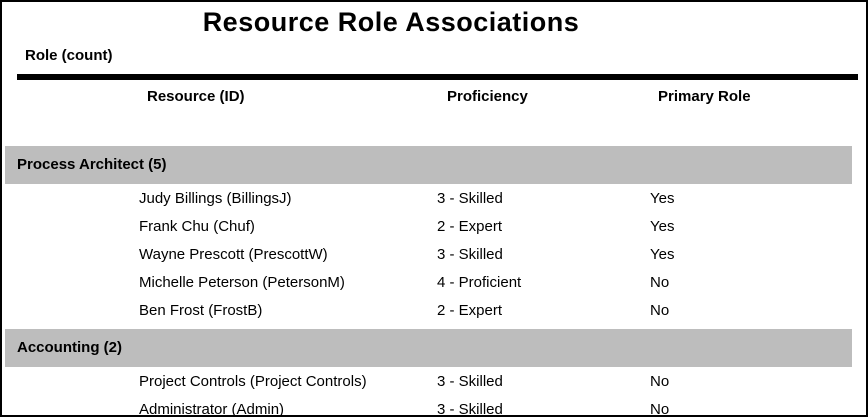 This screenshot has height=417, width=868. What do you see at coordinates (196, 96) in the screenshot?
I see `column-header-resource: Resource (ID)` at bounding box center [196, 96].